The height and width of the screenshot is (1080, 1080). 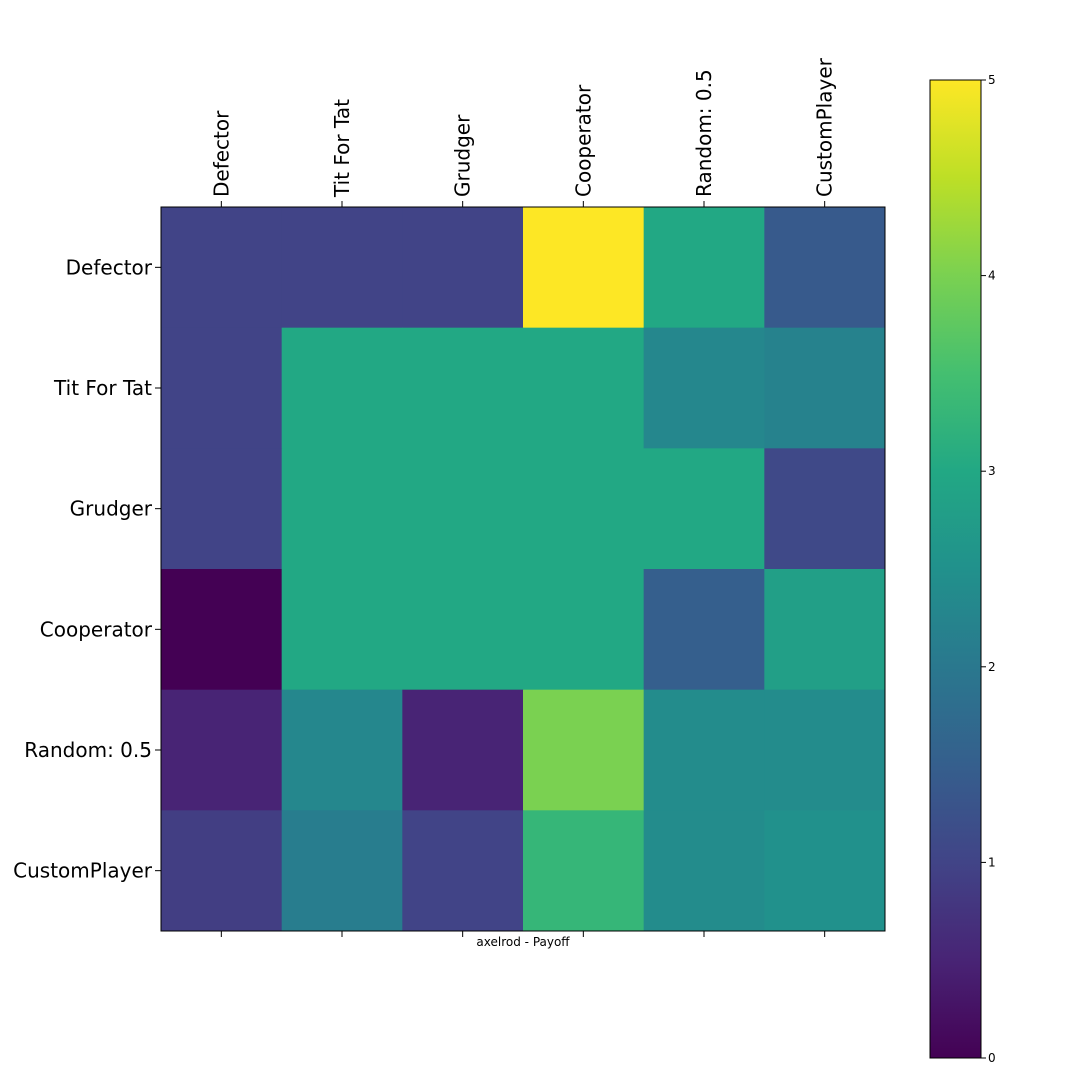 I want to click on colorbar-tick-label: 0, so click(x=992, y=1058).